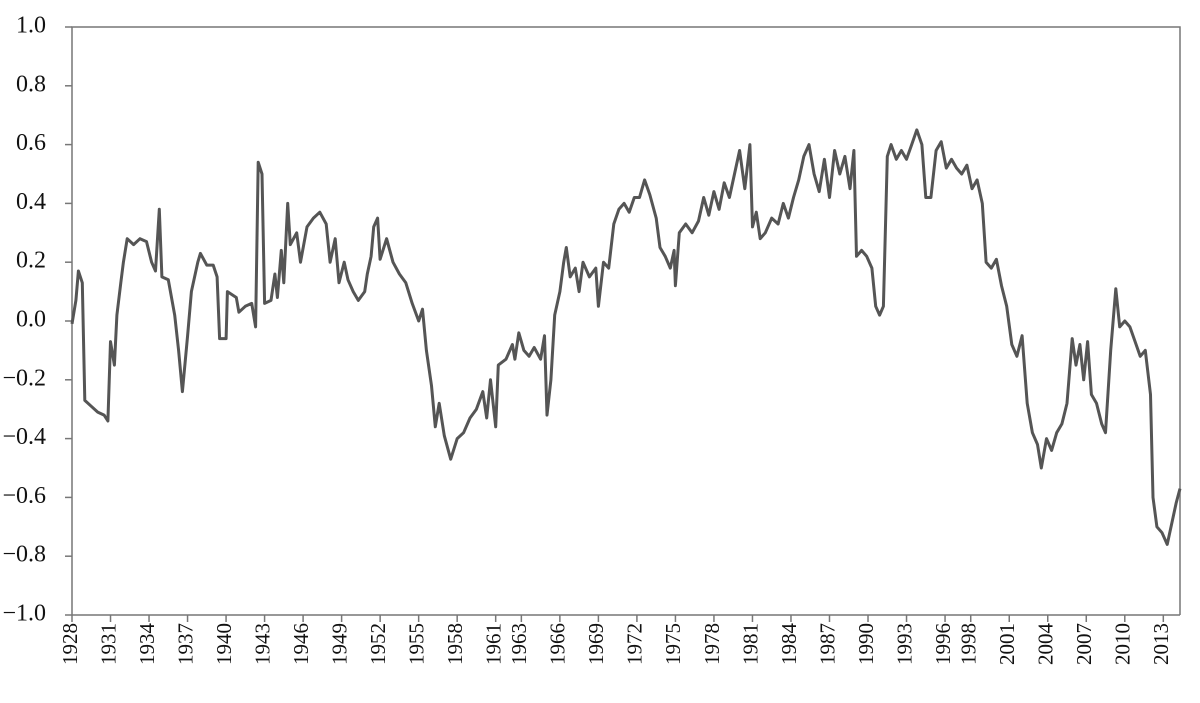  What do you see at coordinates (31, 84) in the screenshot?
I see `y-tick-label: 0.8` at bounding box center [31, 84].